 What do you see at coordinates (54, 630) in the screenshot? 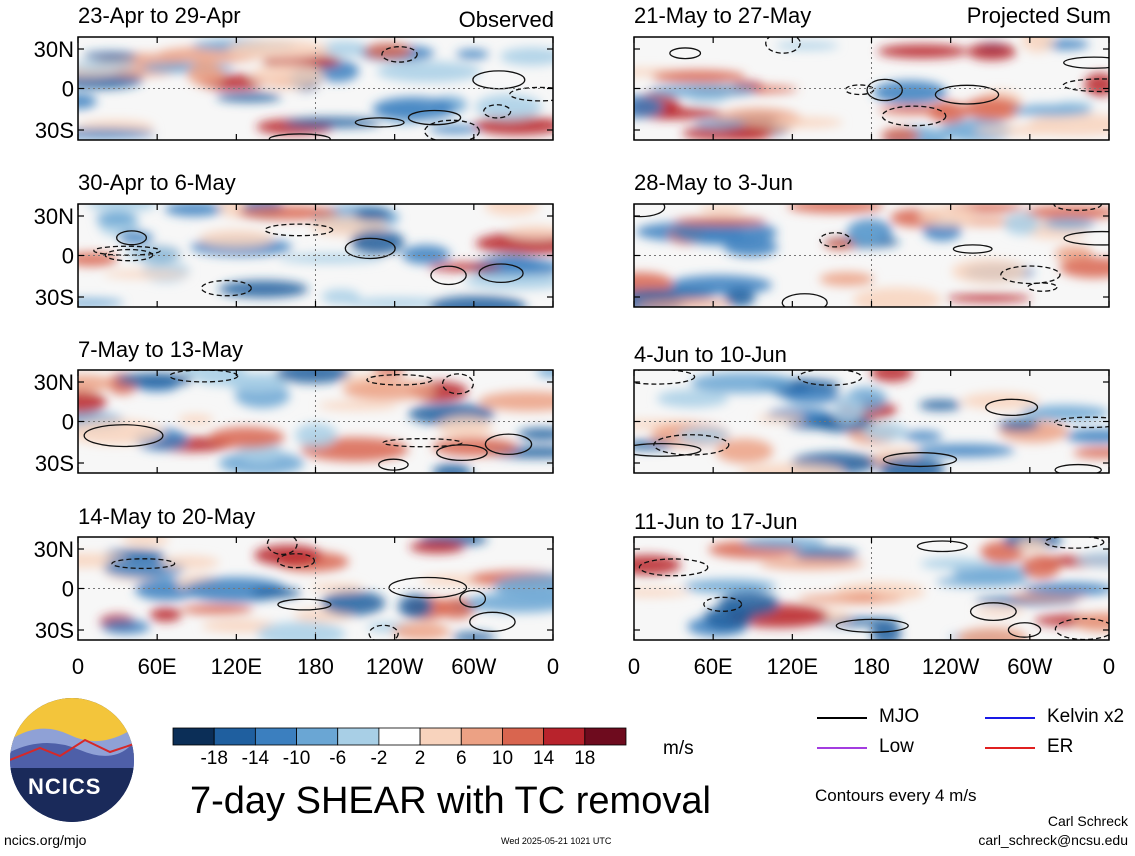
I see `y-tick-label: 30S` at bounding box center [54, 630].